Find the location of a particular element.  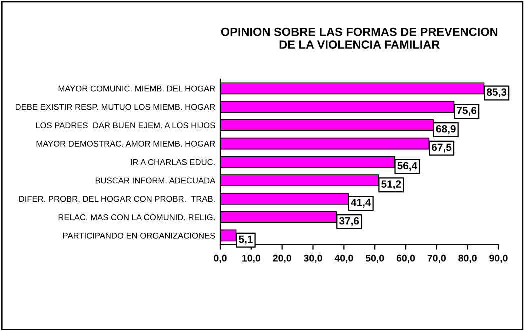

x-tick-label: 10,0 is located at coordinates (251, 259).